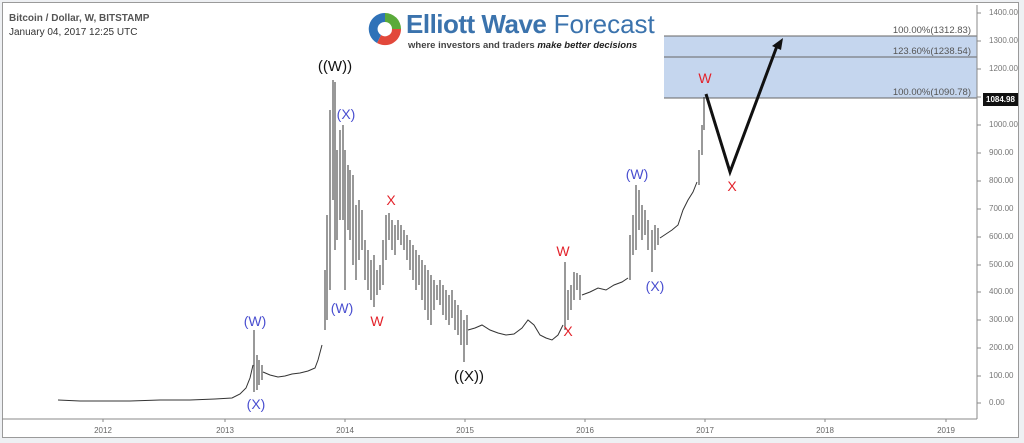  What do you see at coordinates (1001, 347) in the screenshot?
I see `y-tick: 200.00` at bounding box center [1001, 347].